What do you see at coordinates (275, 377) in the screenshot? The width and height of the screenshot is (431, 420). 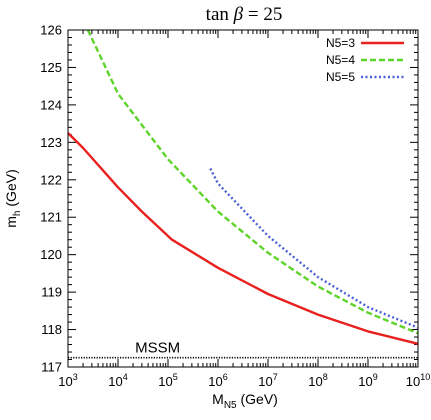 I see `x-tick-exp: 7` at bounding box center [275, 377].